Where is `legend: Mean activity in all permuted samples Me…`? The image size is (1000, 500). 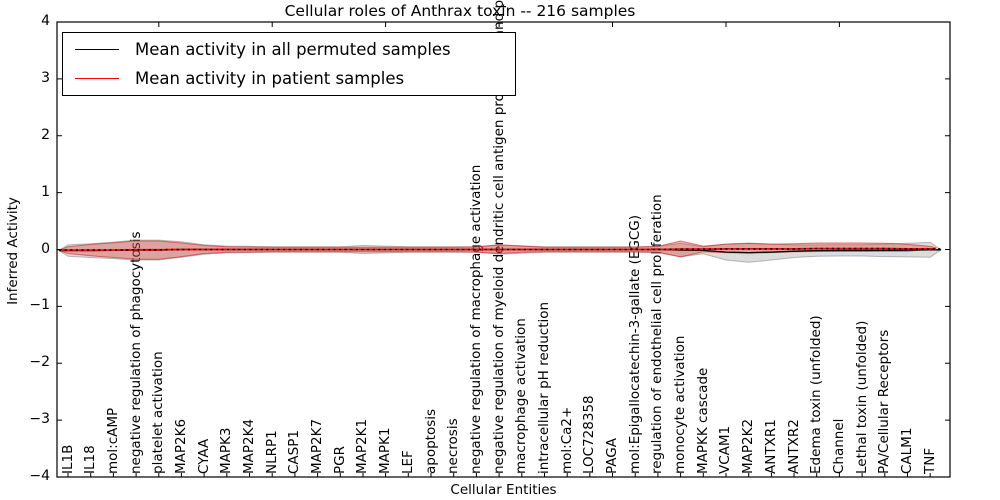 legend: Mean activity in all permuted samples Me… is located at coordinates (289, 64).